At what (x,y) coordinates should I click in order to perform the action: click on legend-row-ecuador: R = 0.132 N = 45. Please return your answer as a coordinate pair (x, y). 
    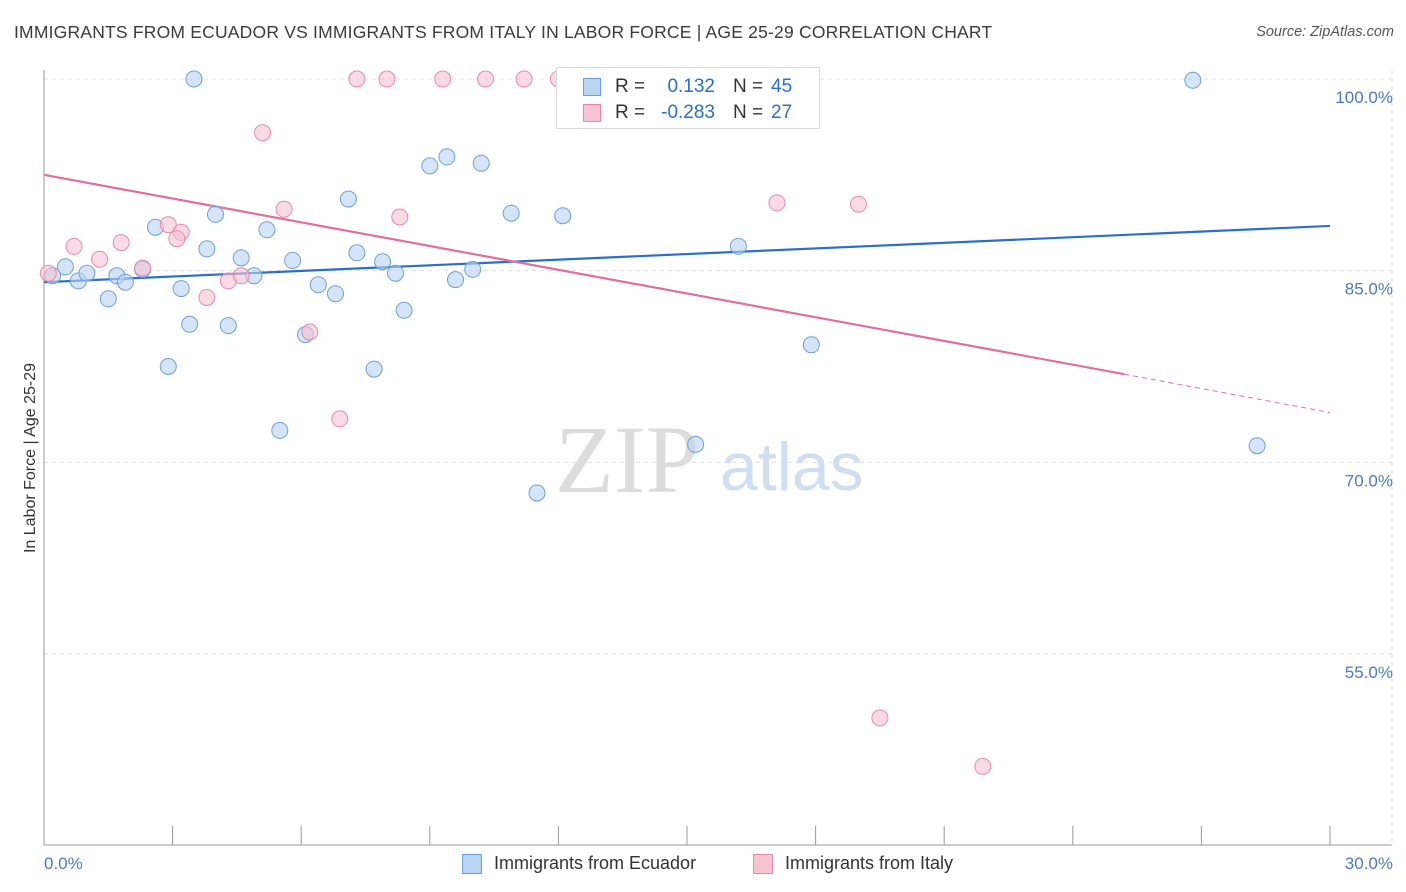
    Looking at the image, I should click on (688, 87).